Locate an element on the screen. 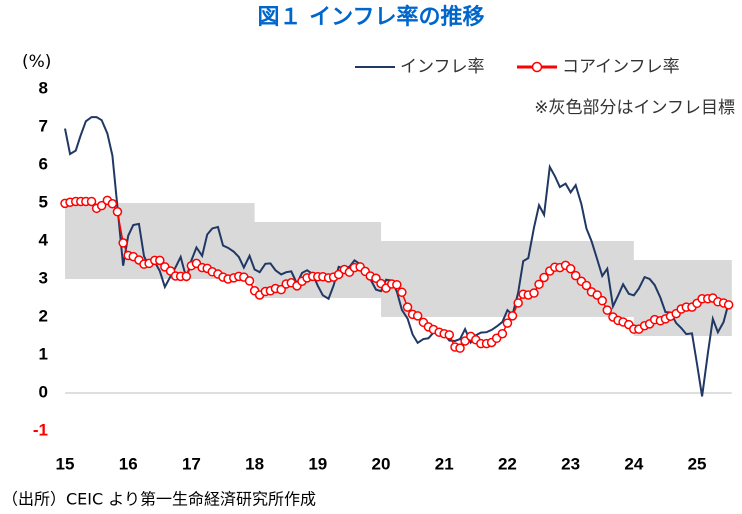 This screenshot has height=514, width=742. legend-label: インフレ率 is located at coordinates (442, 67).